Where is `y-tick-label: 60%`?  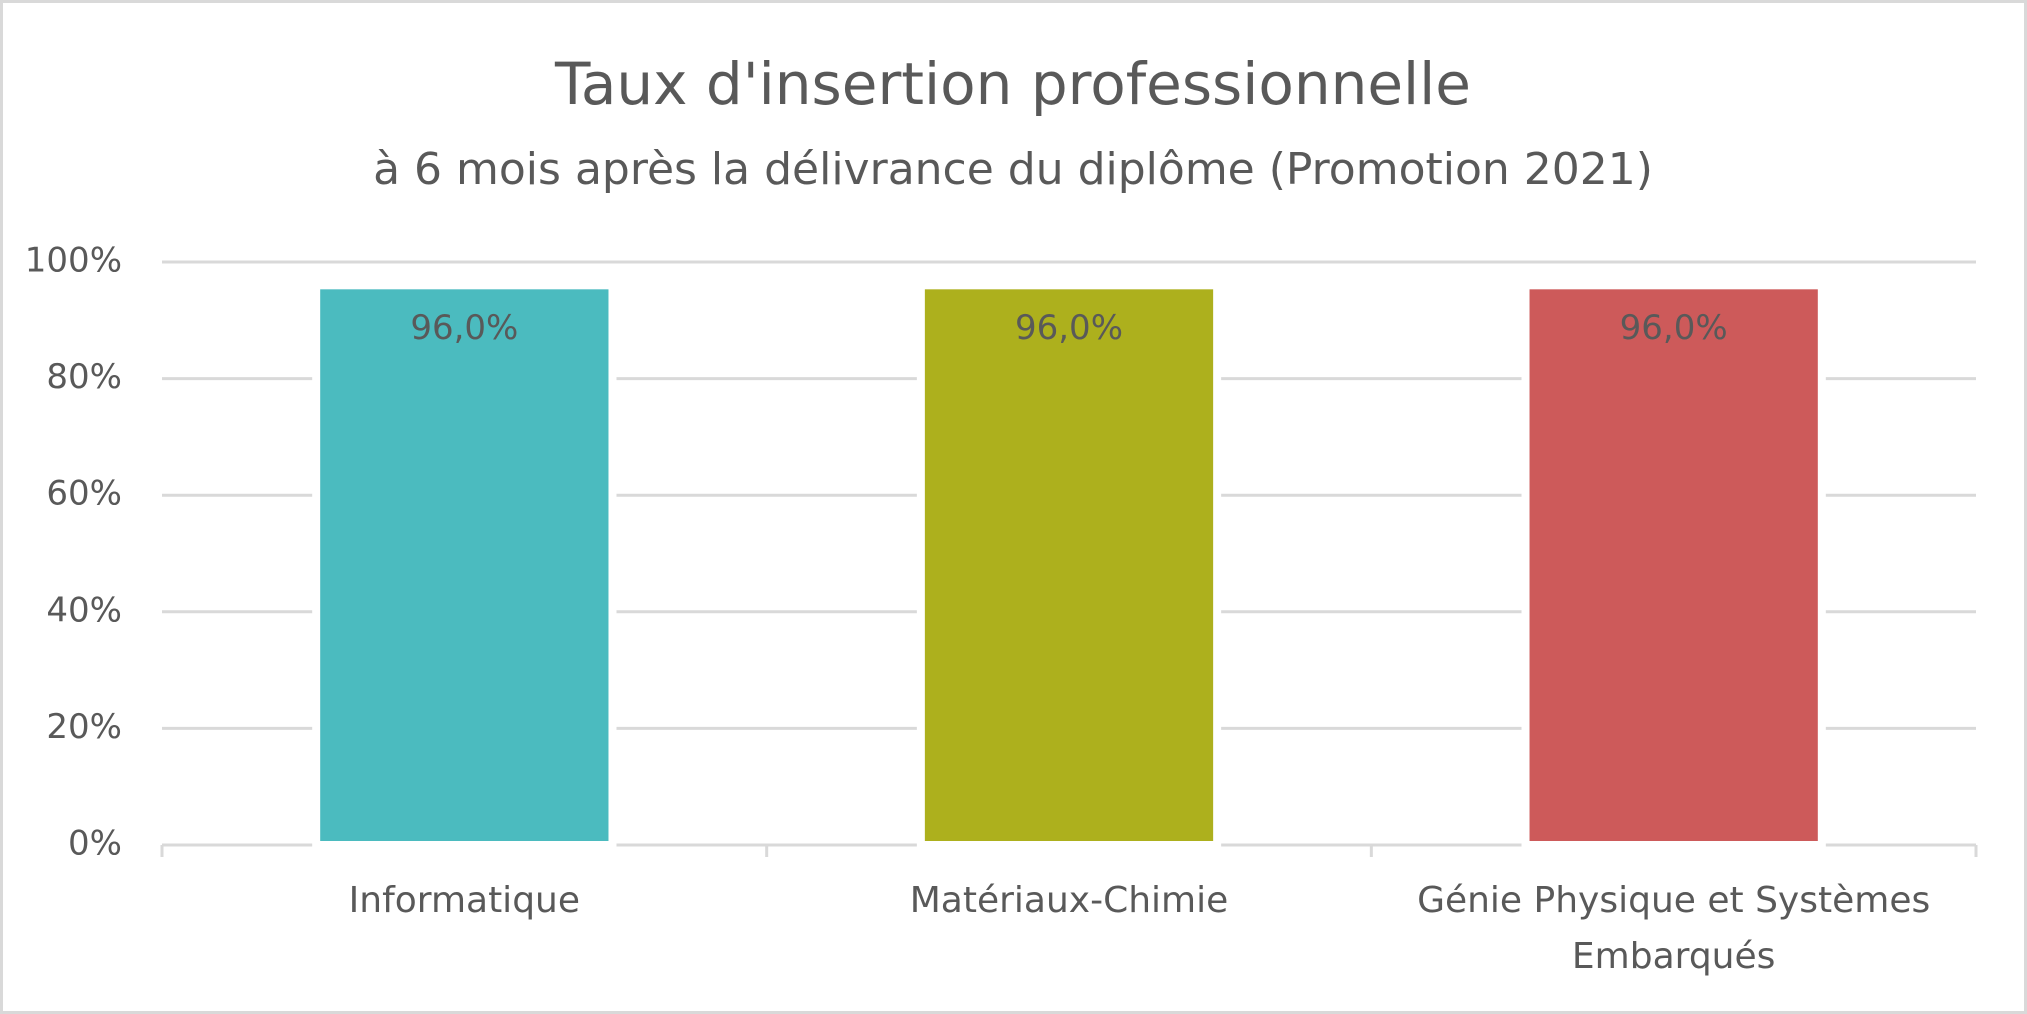
y-tick-label: 60% is located at coordinates (84, 494).